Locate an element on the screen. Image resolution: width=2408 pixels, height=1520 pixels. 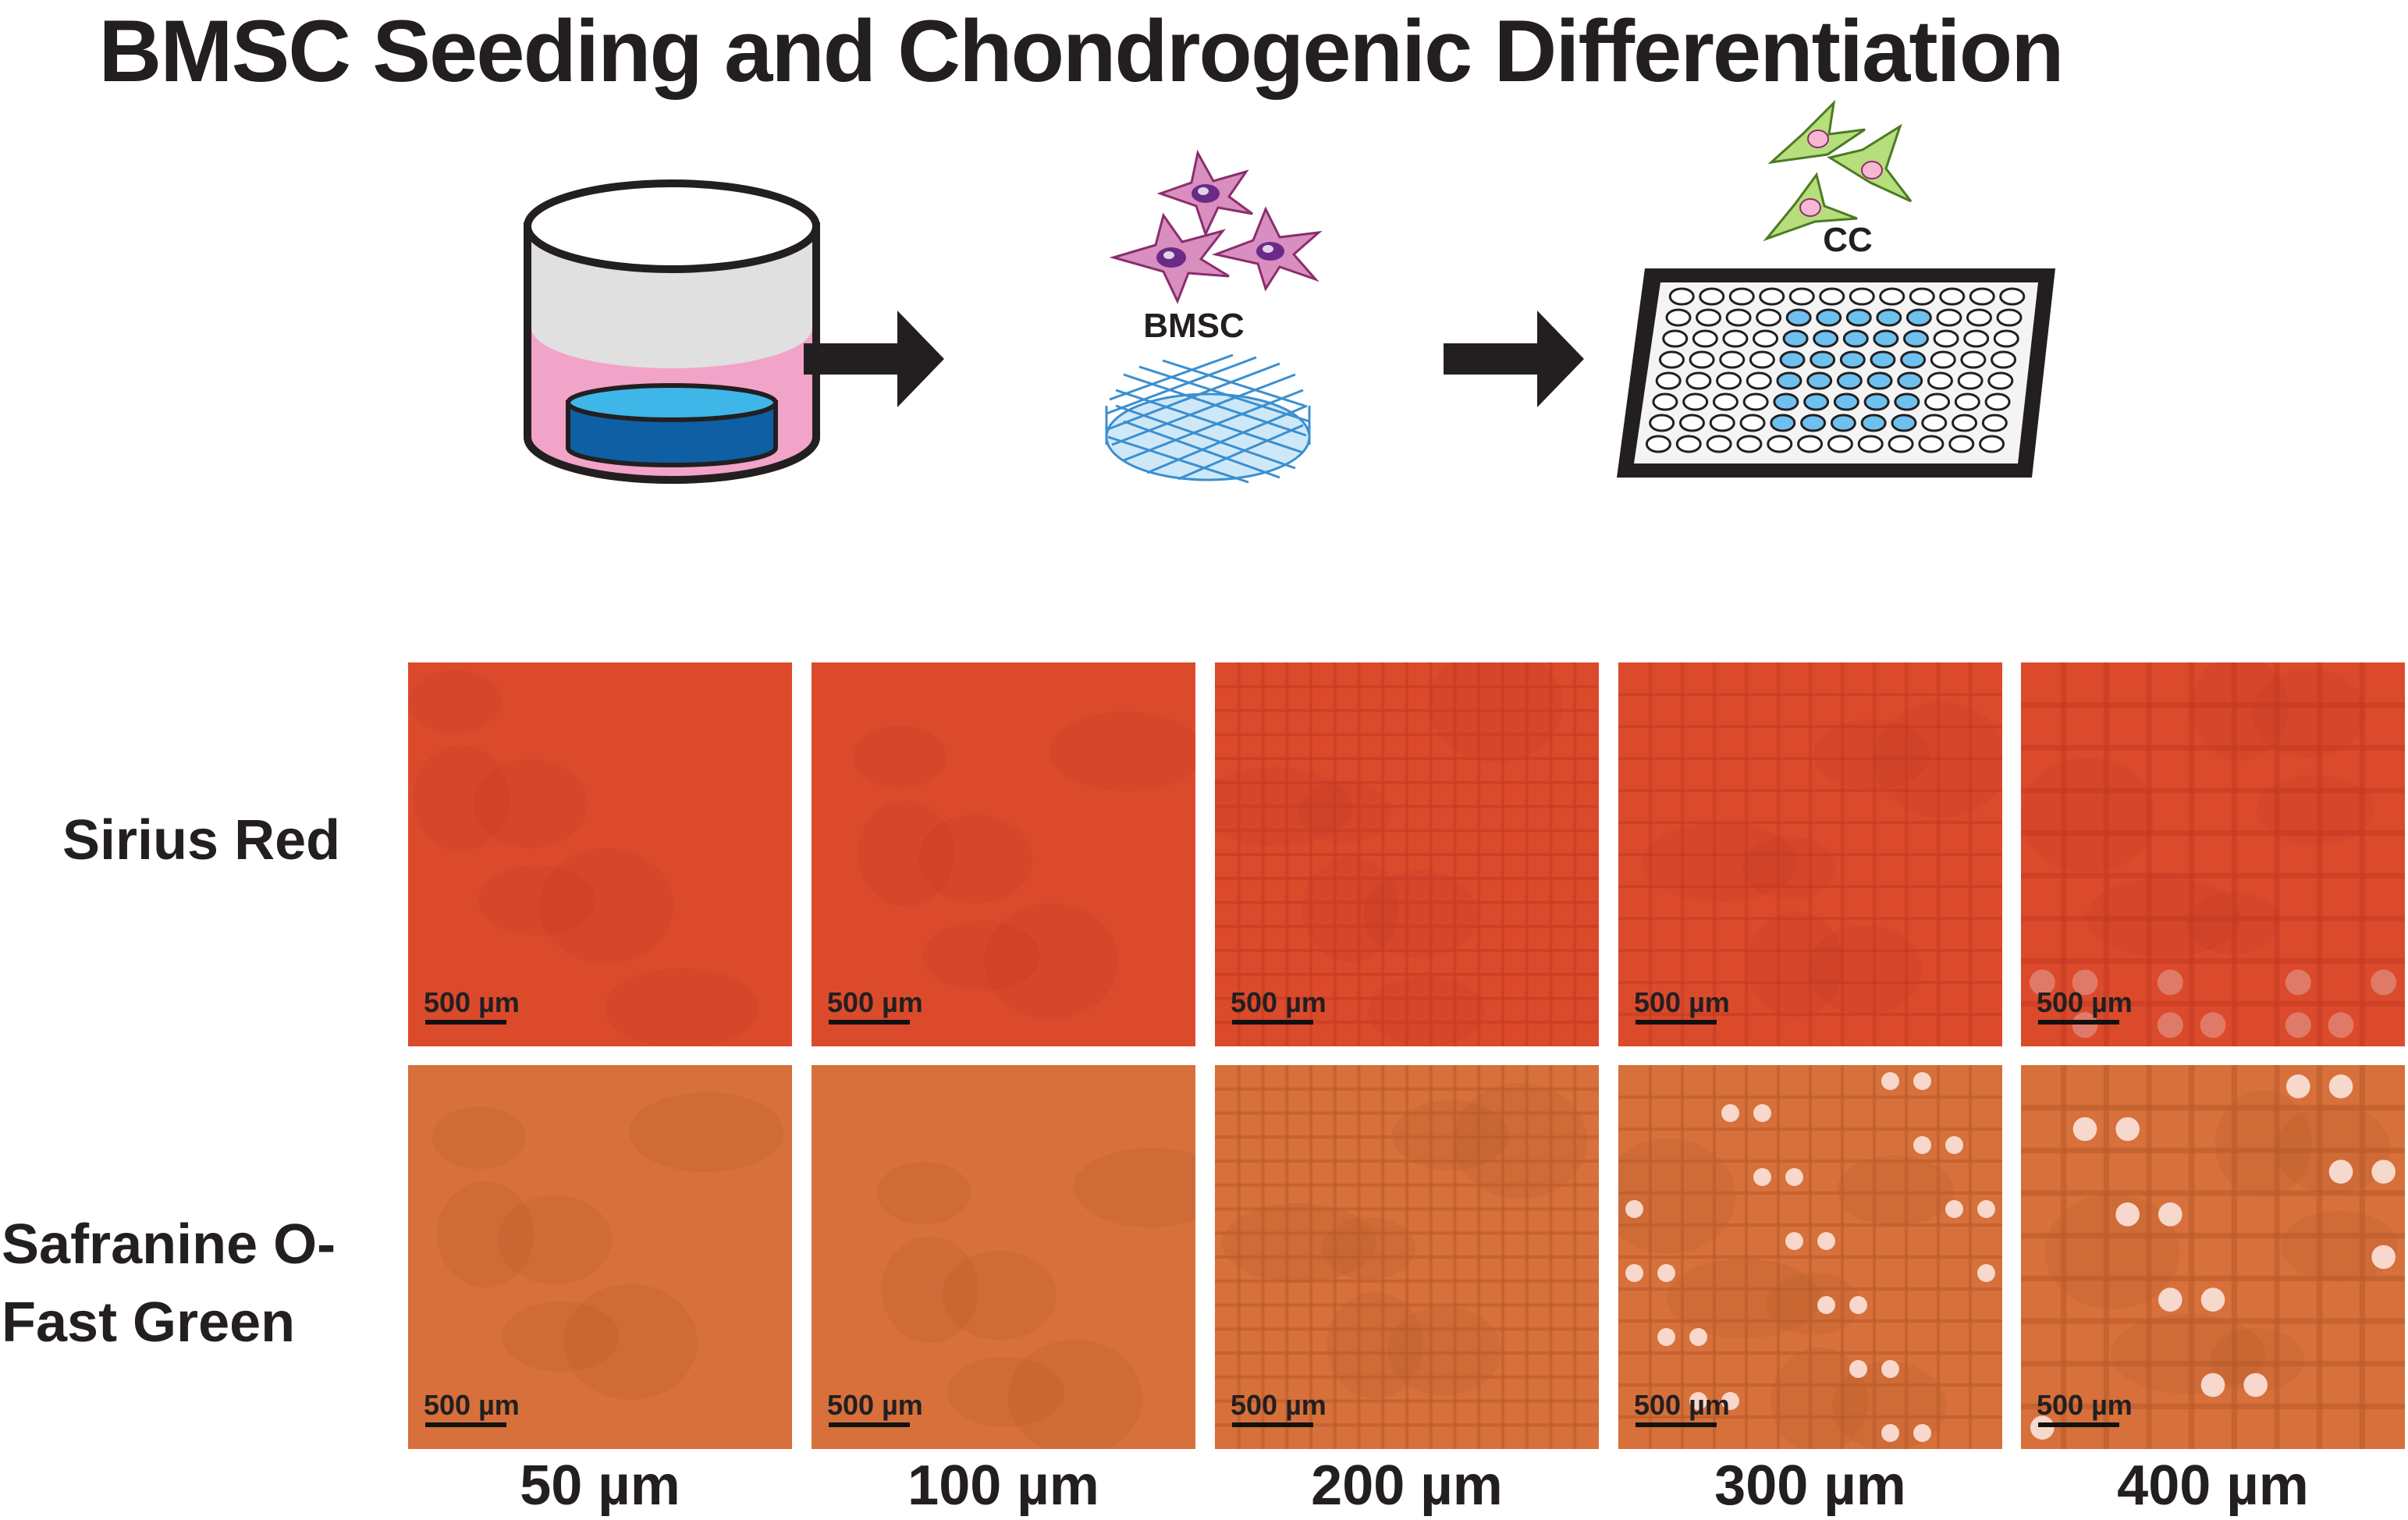
bmsc-label: BMSC is located at coordinates (1194, 326).